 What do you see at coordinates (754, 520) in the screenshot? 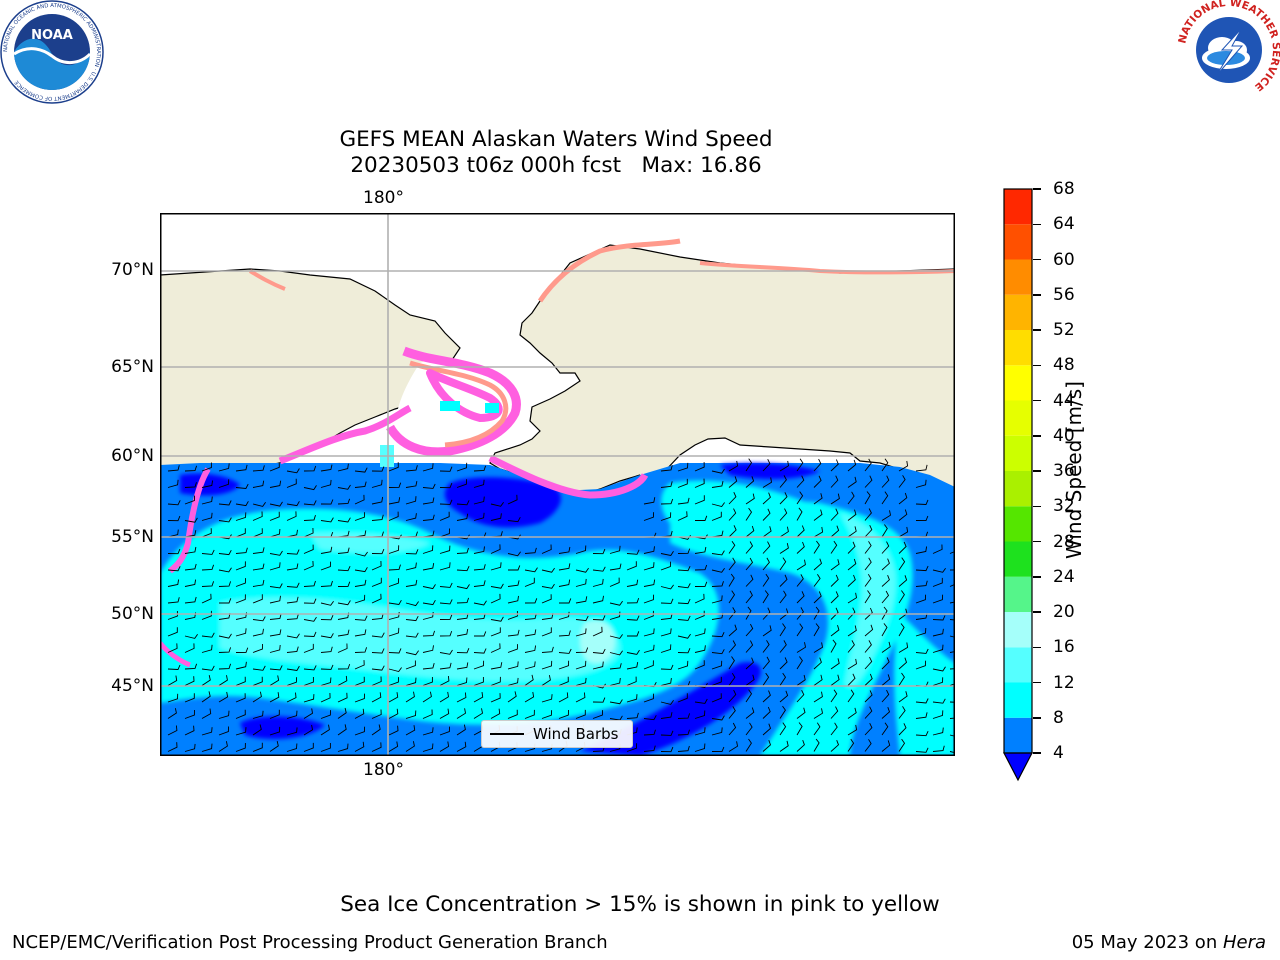
I see `wind-band-northeast` at bounding box center [754, 520].